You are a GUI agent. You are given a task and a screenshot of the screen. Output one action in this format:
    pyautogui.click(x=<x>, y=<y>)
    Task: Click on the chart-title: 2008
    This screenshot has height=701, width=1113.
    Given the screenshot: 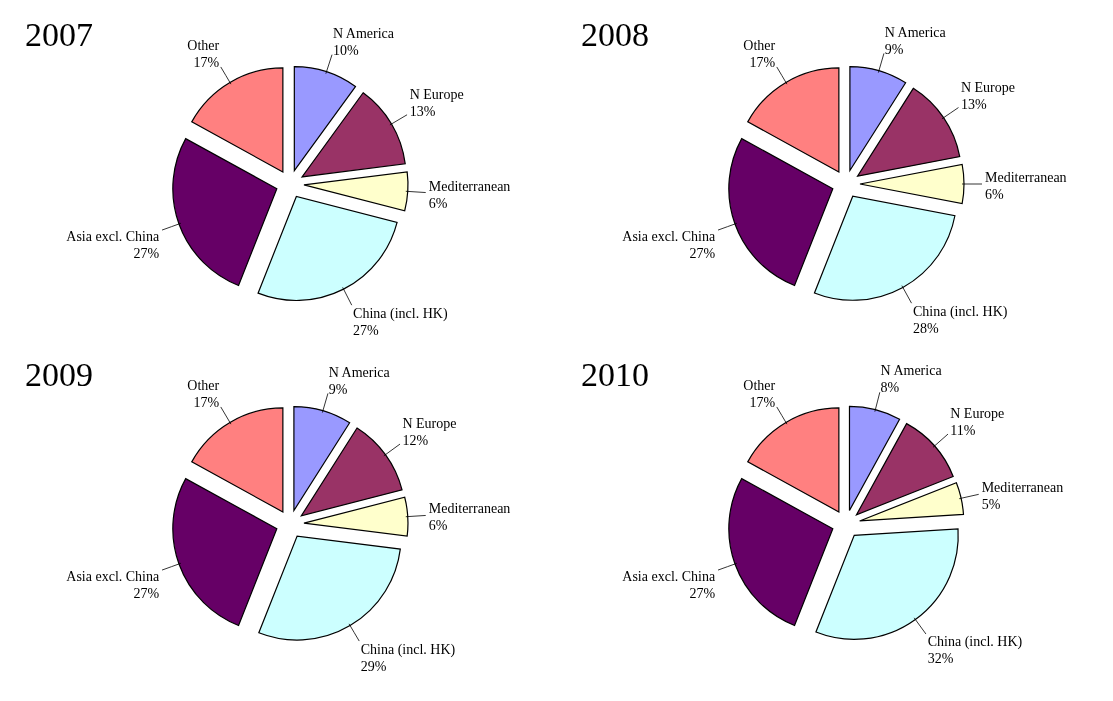 What is the action you would take?
    pyautogui.click(x=615, y=34)
    